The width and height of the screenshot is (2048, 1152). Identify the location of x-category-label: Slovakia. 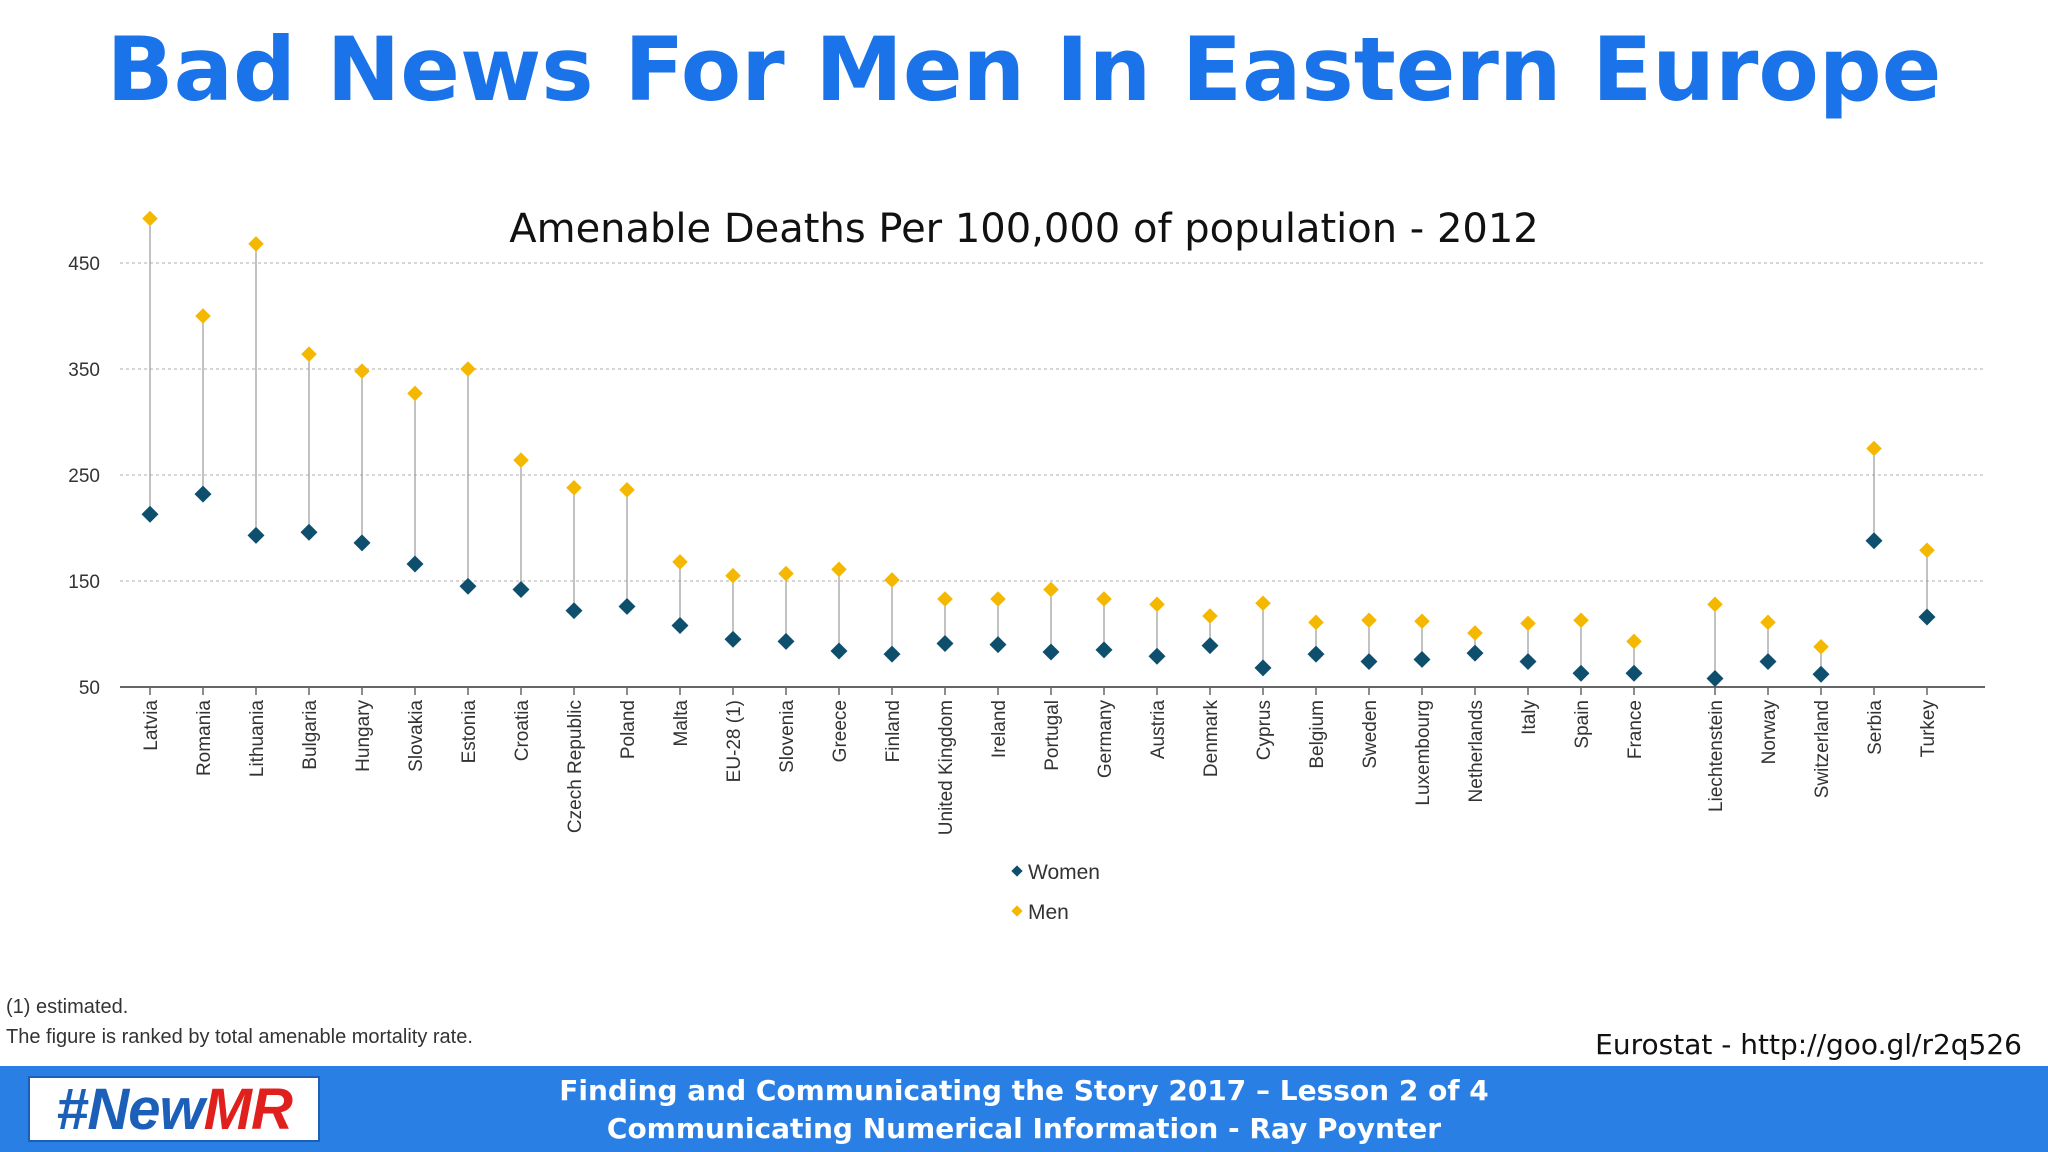
(416, 736).